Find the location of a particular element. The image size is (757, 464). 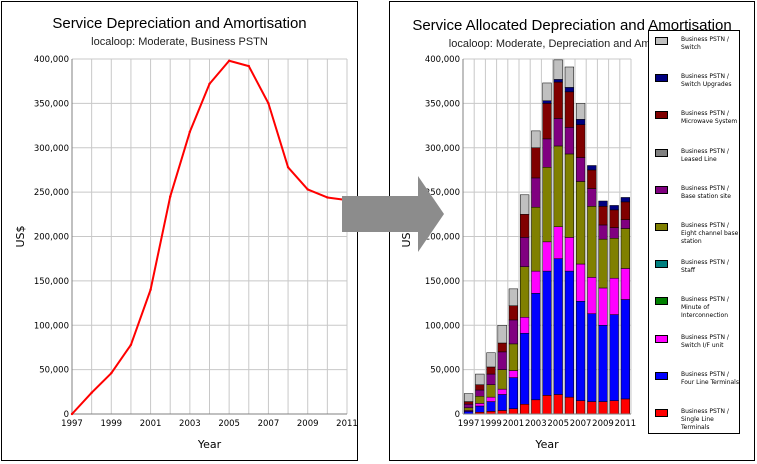

legend-label: Business PSTN / Leased Line is located at coordinates (705, 155).